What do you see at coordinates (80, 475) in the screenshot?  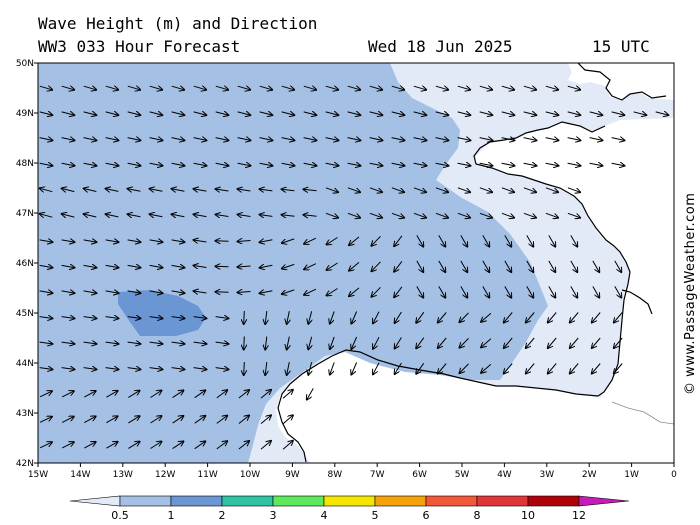 I see `lon-label: 14W` at bounding box center [80, 475].